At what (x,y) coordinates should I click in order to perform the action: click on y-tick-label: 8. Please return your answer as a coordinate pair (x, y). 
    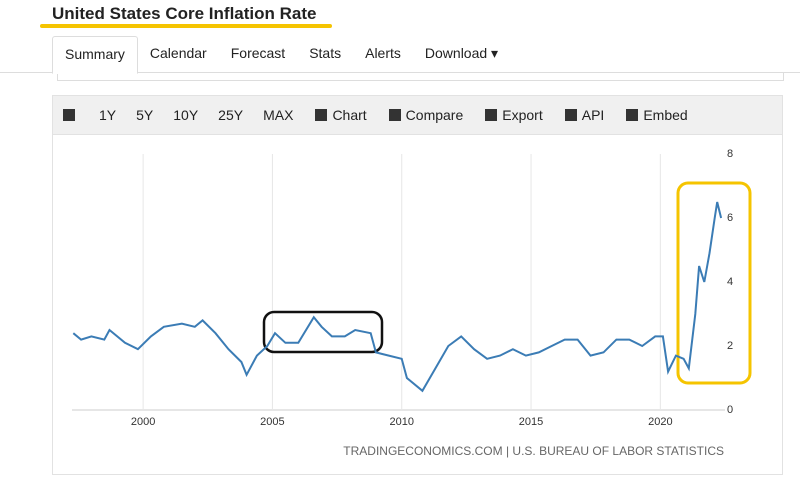
    Looking at the image, I should click on (730, 154).